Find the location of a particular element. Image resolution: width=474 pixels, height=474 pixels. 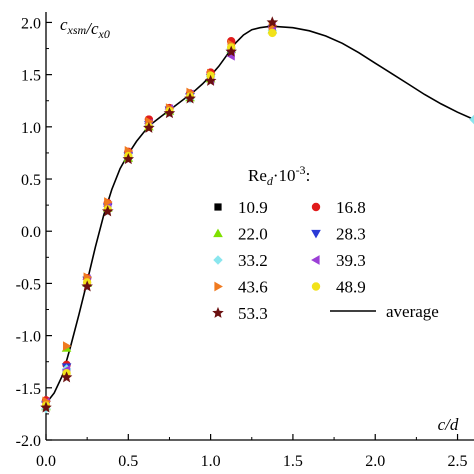

y-tick-label: 1.5 is located at coordinates (31, 76).